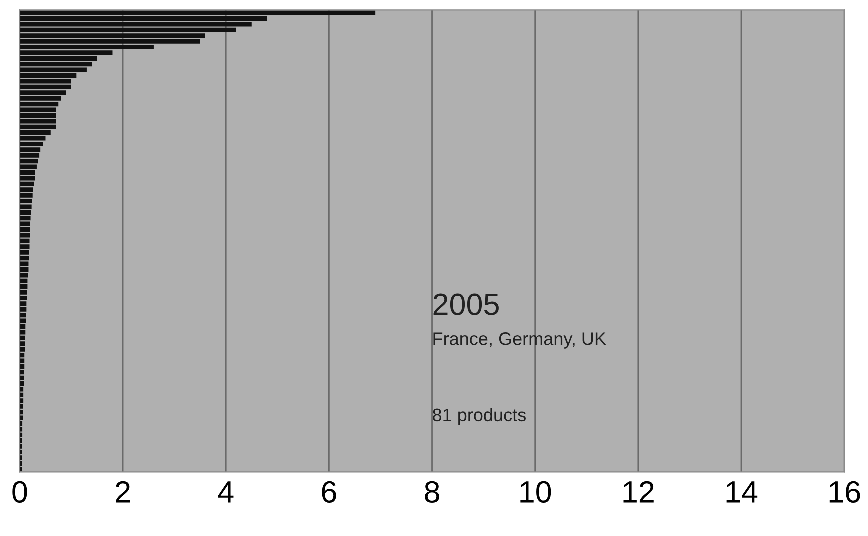 This screenshot has width=868, height=536. What do you see at coordinates (536, 492) in the screenshot?
I see `x-tick-label: 10` at bounding box center [536, 492].